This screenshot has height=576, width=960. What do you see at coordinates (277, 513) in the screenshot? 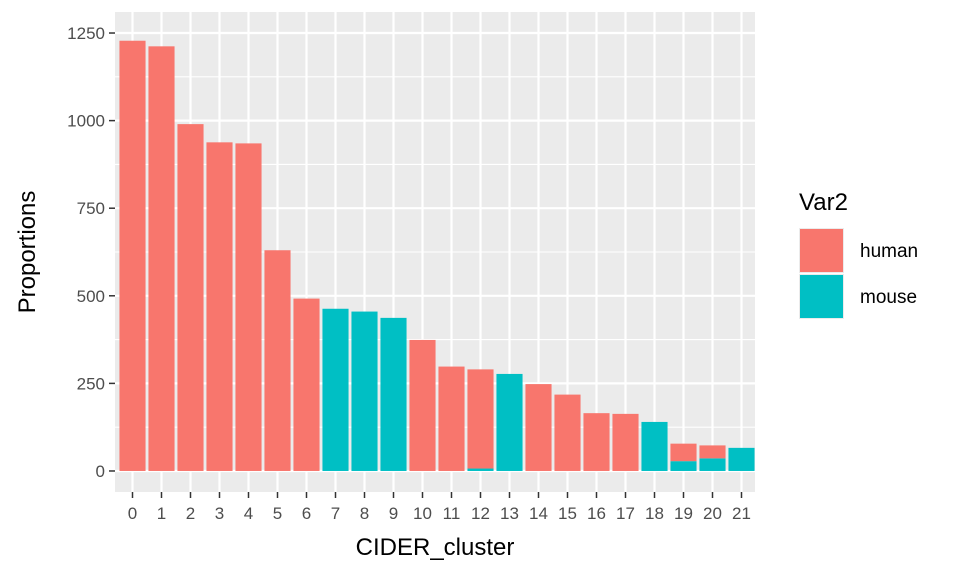
I see `x-tick-label: 5` at bounding box center [277, 513].